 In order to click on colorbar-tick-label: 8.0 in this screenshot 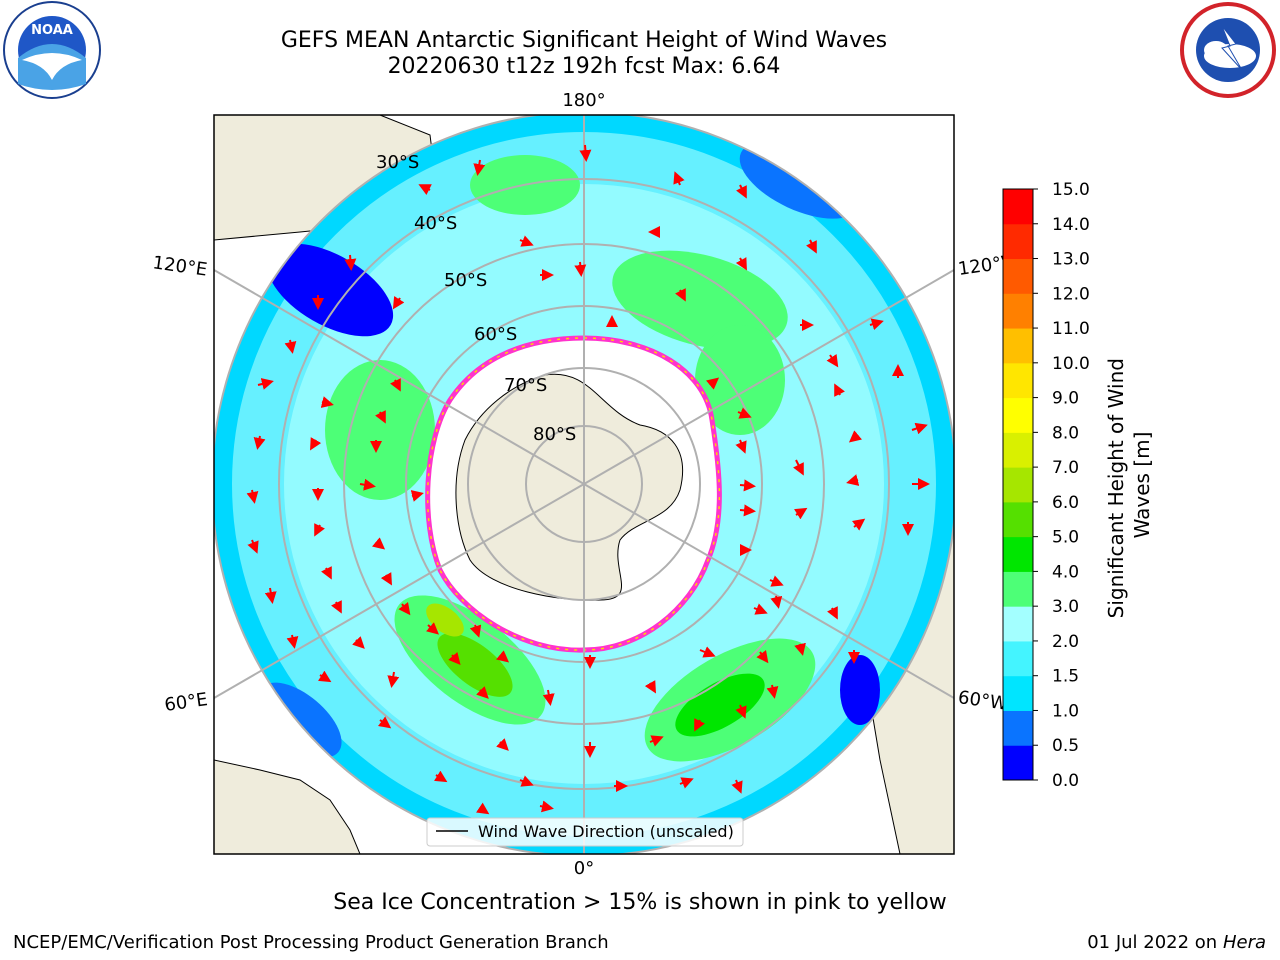, I will do `click(1065, 433)`.